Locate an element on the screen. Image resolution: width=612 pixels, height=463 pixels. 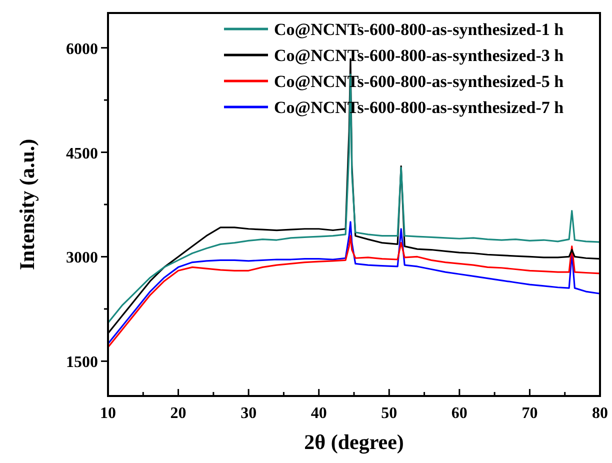
legend-label: Co@NCNTs-600-800-as-synthesized-3 h is located at coordinates (419, 55).